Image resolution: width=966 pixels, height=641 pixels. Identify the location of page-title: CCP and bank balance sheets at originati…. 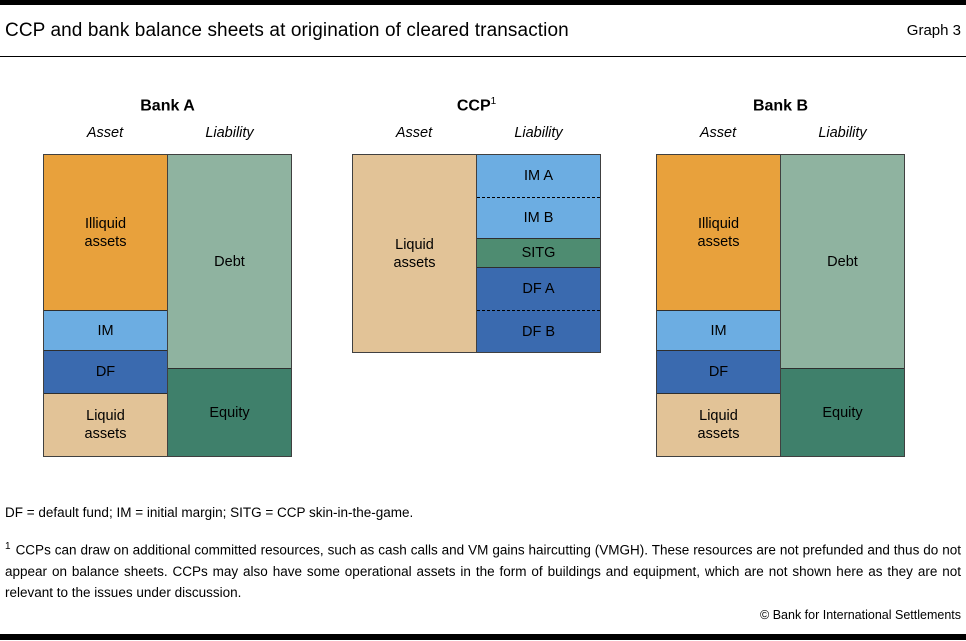
(287, 30).